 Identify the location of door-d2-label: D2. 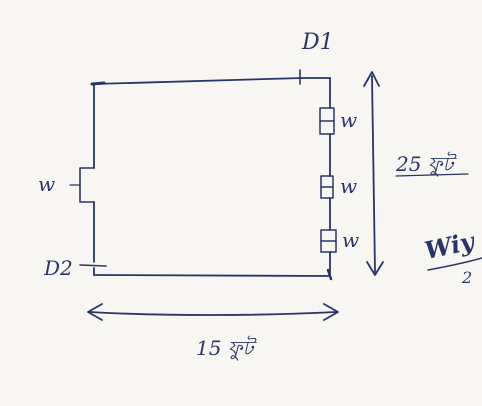
(58, 268).